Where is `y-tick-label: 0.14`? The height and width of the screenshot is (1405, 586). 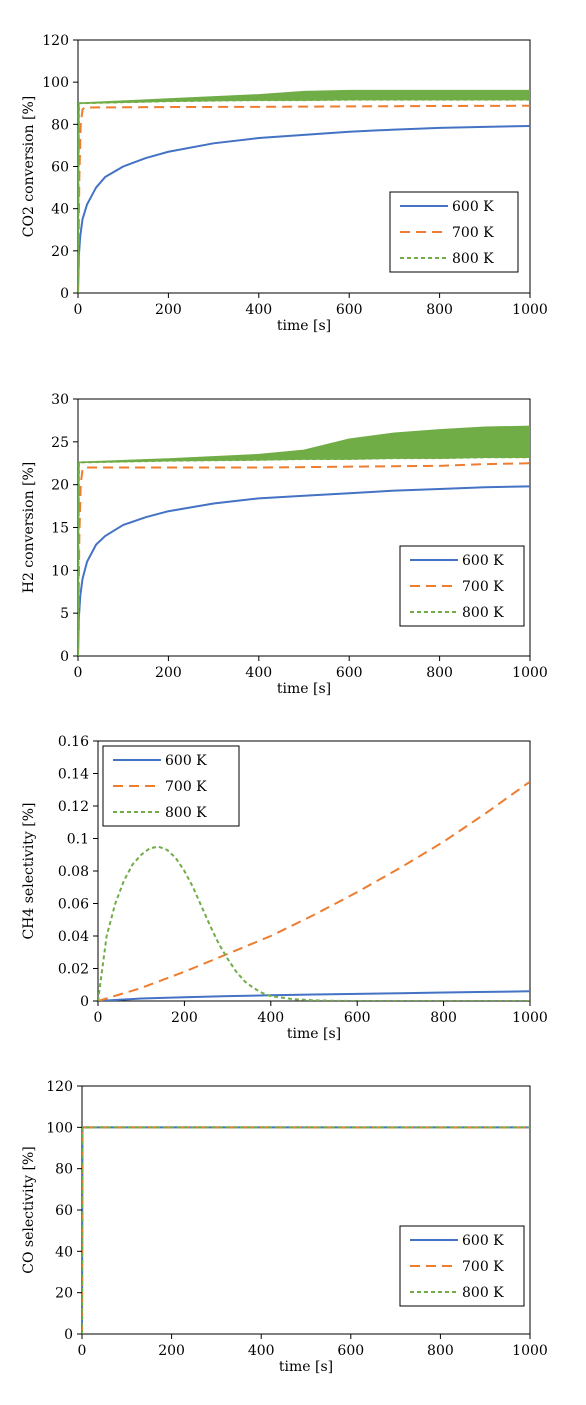
y-tick-label: 0.14 is located at coordinates (73, 775).